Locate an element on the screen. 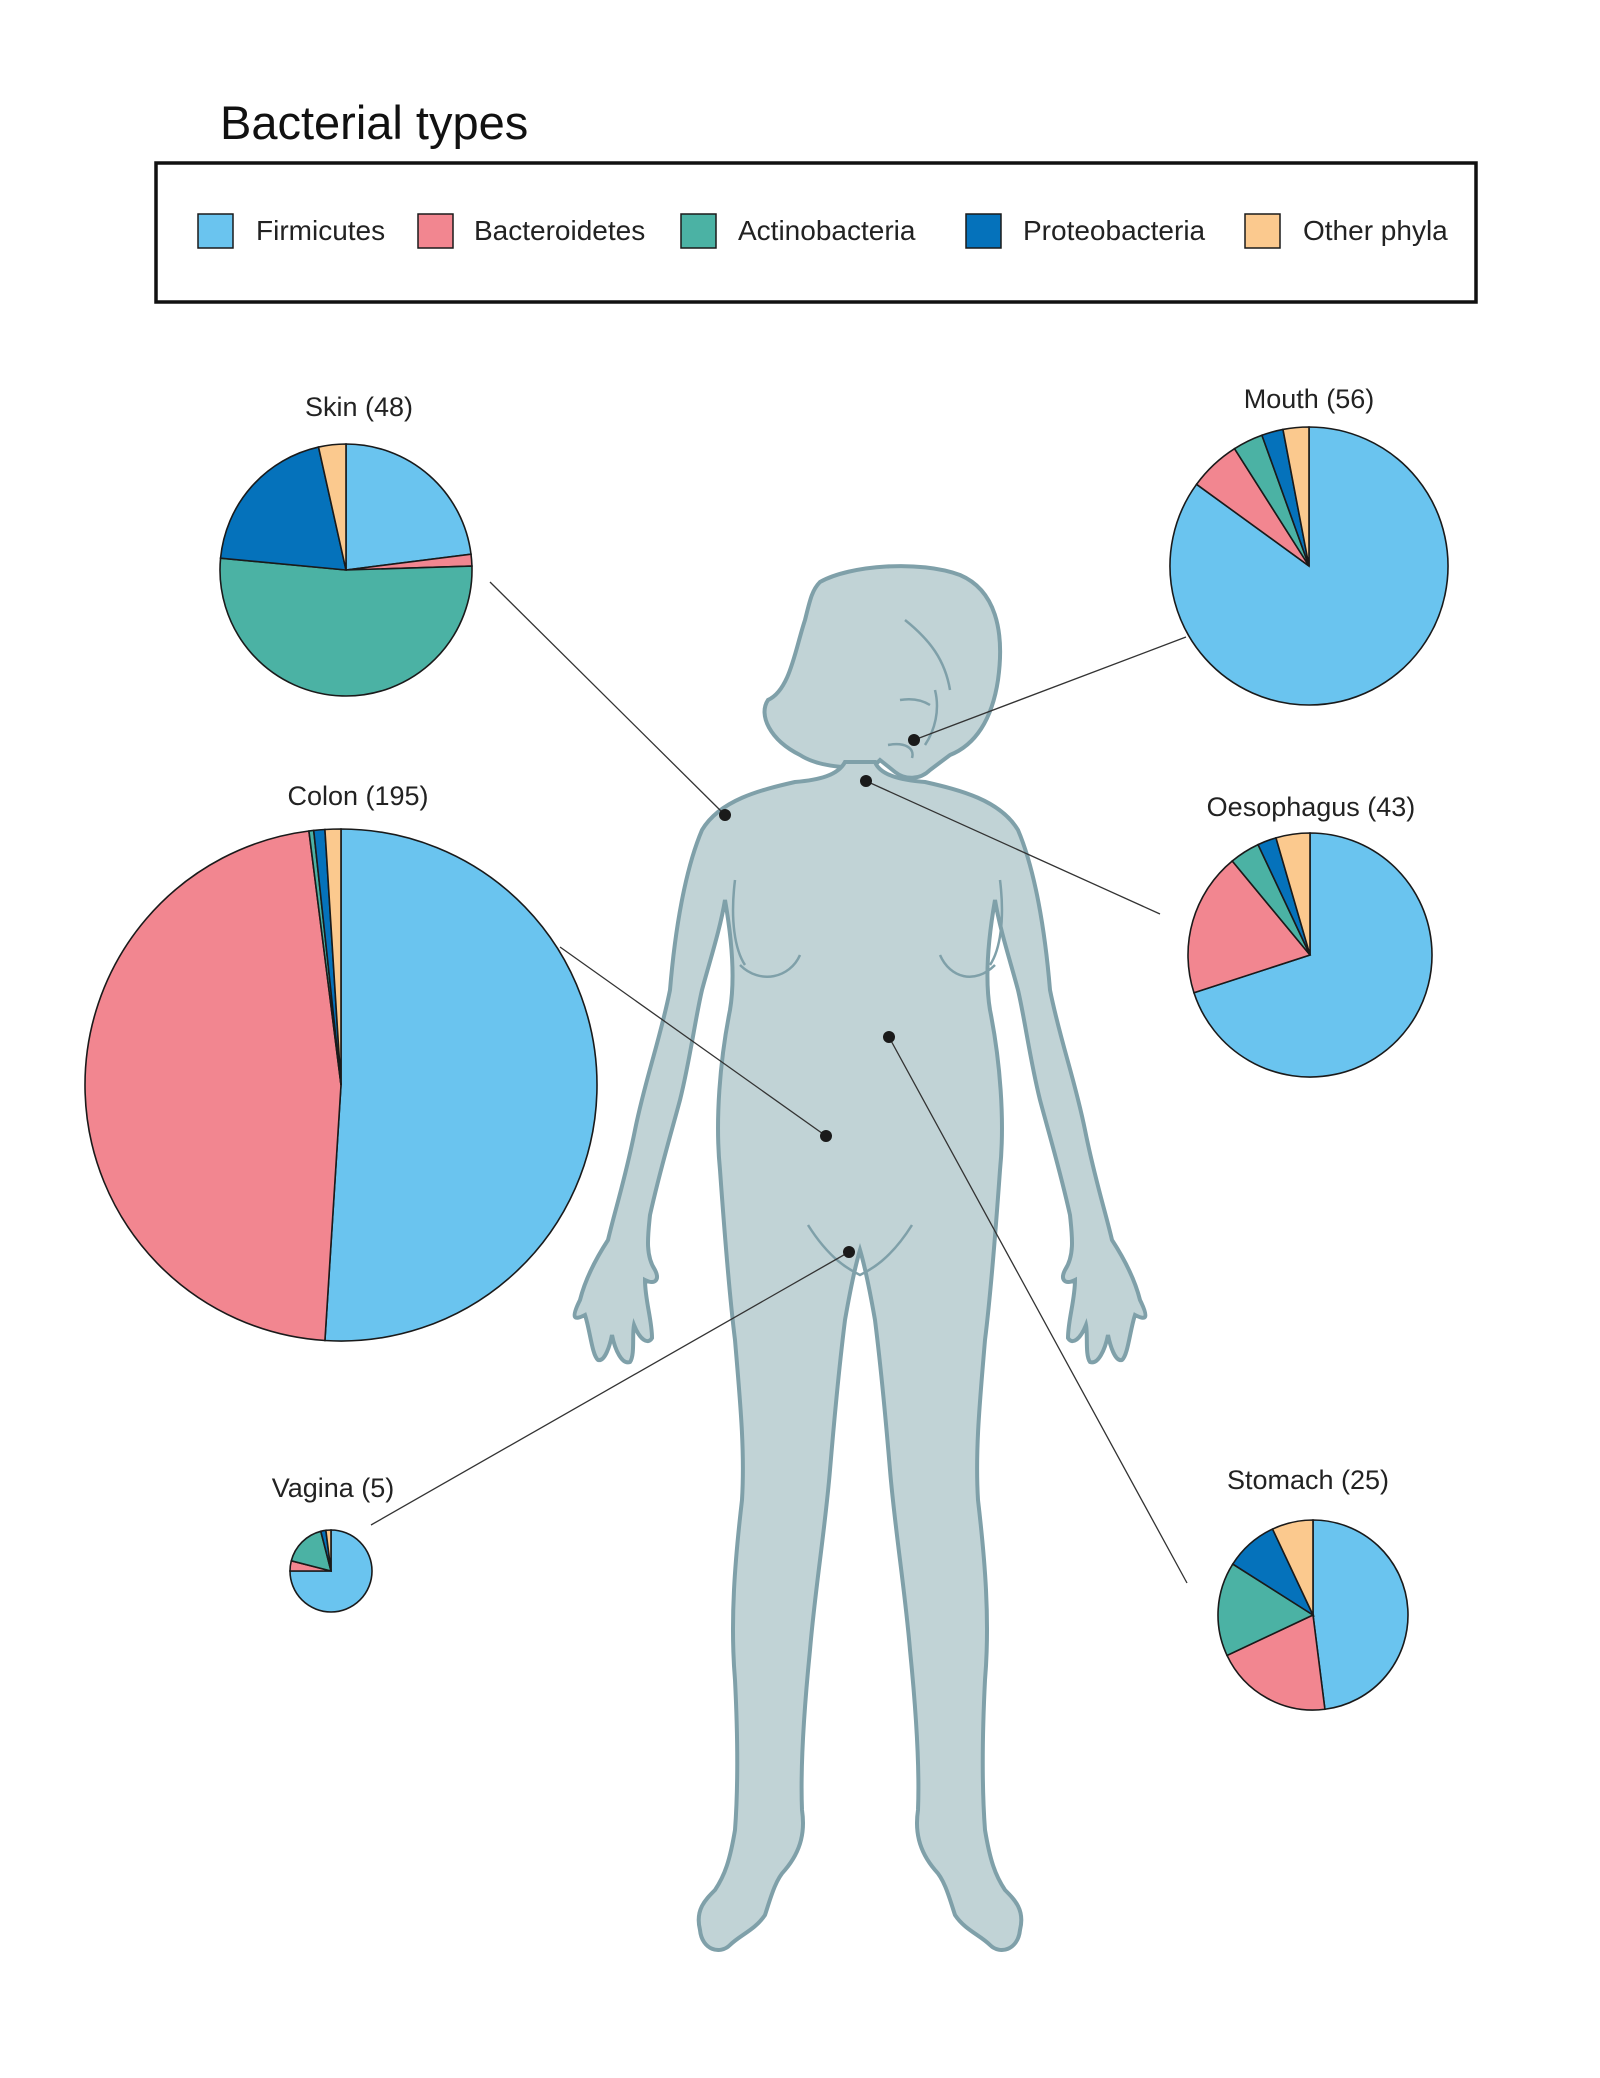 The image size is (1600, 2078). pie-label-mouth: Mouth (56) is located at coordinates (1309, 399).